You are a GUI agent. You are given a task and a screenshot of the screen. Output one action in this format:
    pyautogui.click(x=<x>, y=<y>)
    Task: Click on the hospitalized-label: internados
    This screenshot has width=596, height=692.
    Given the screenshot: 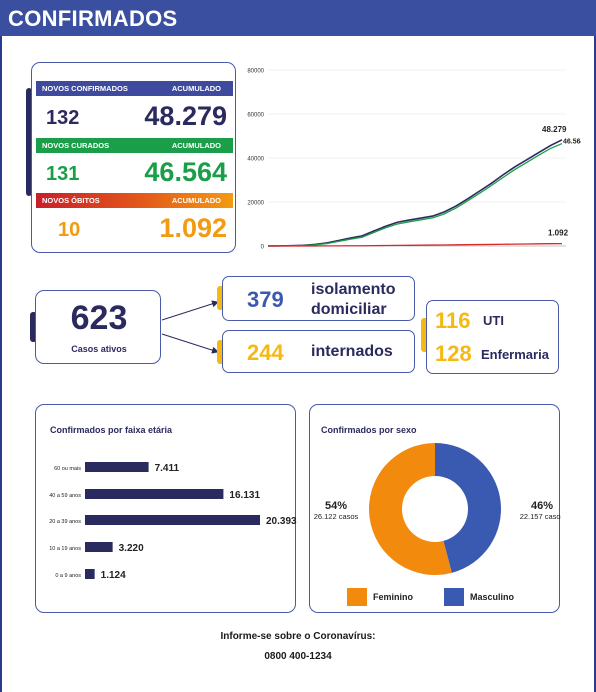 What is the action you would take?
    pyautogui.click(x=352, y=351)
    